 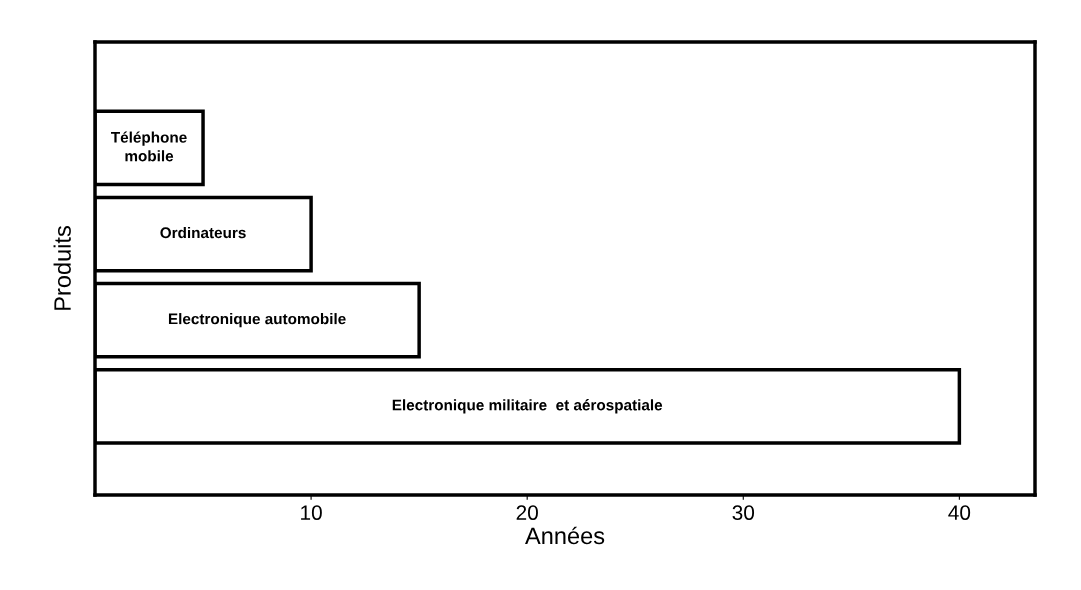 I want to click on y-axis-title: Produits, so click(x=62, y=268).